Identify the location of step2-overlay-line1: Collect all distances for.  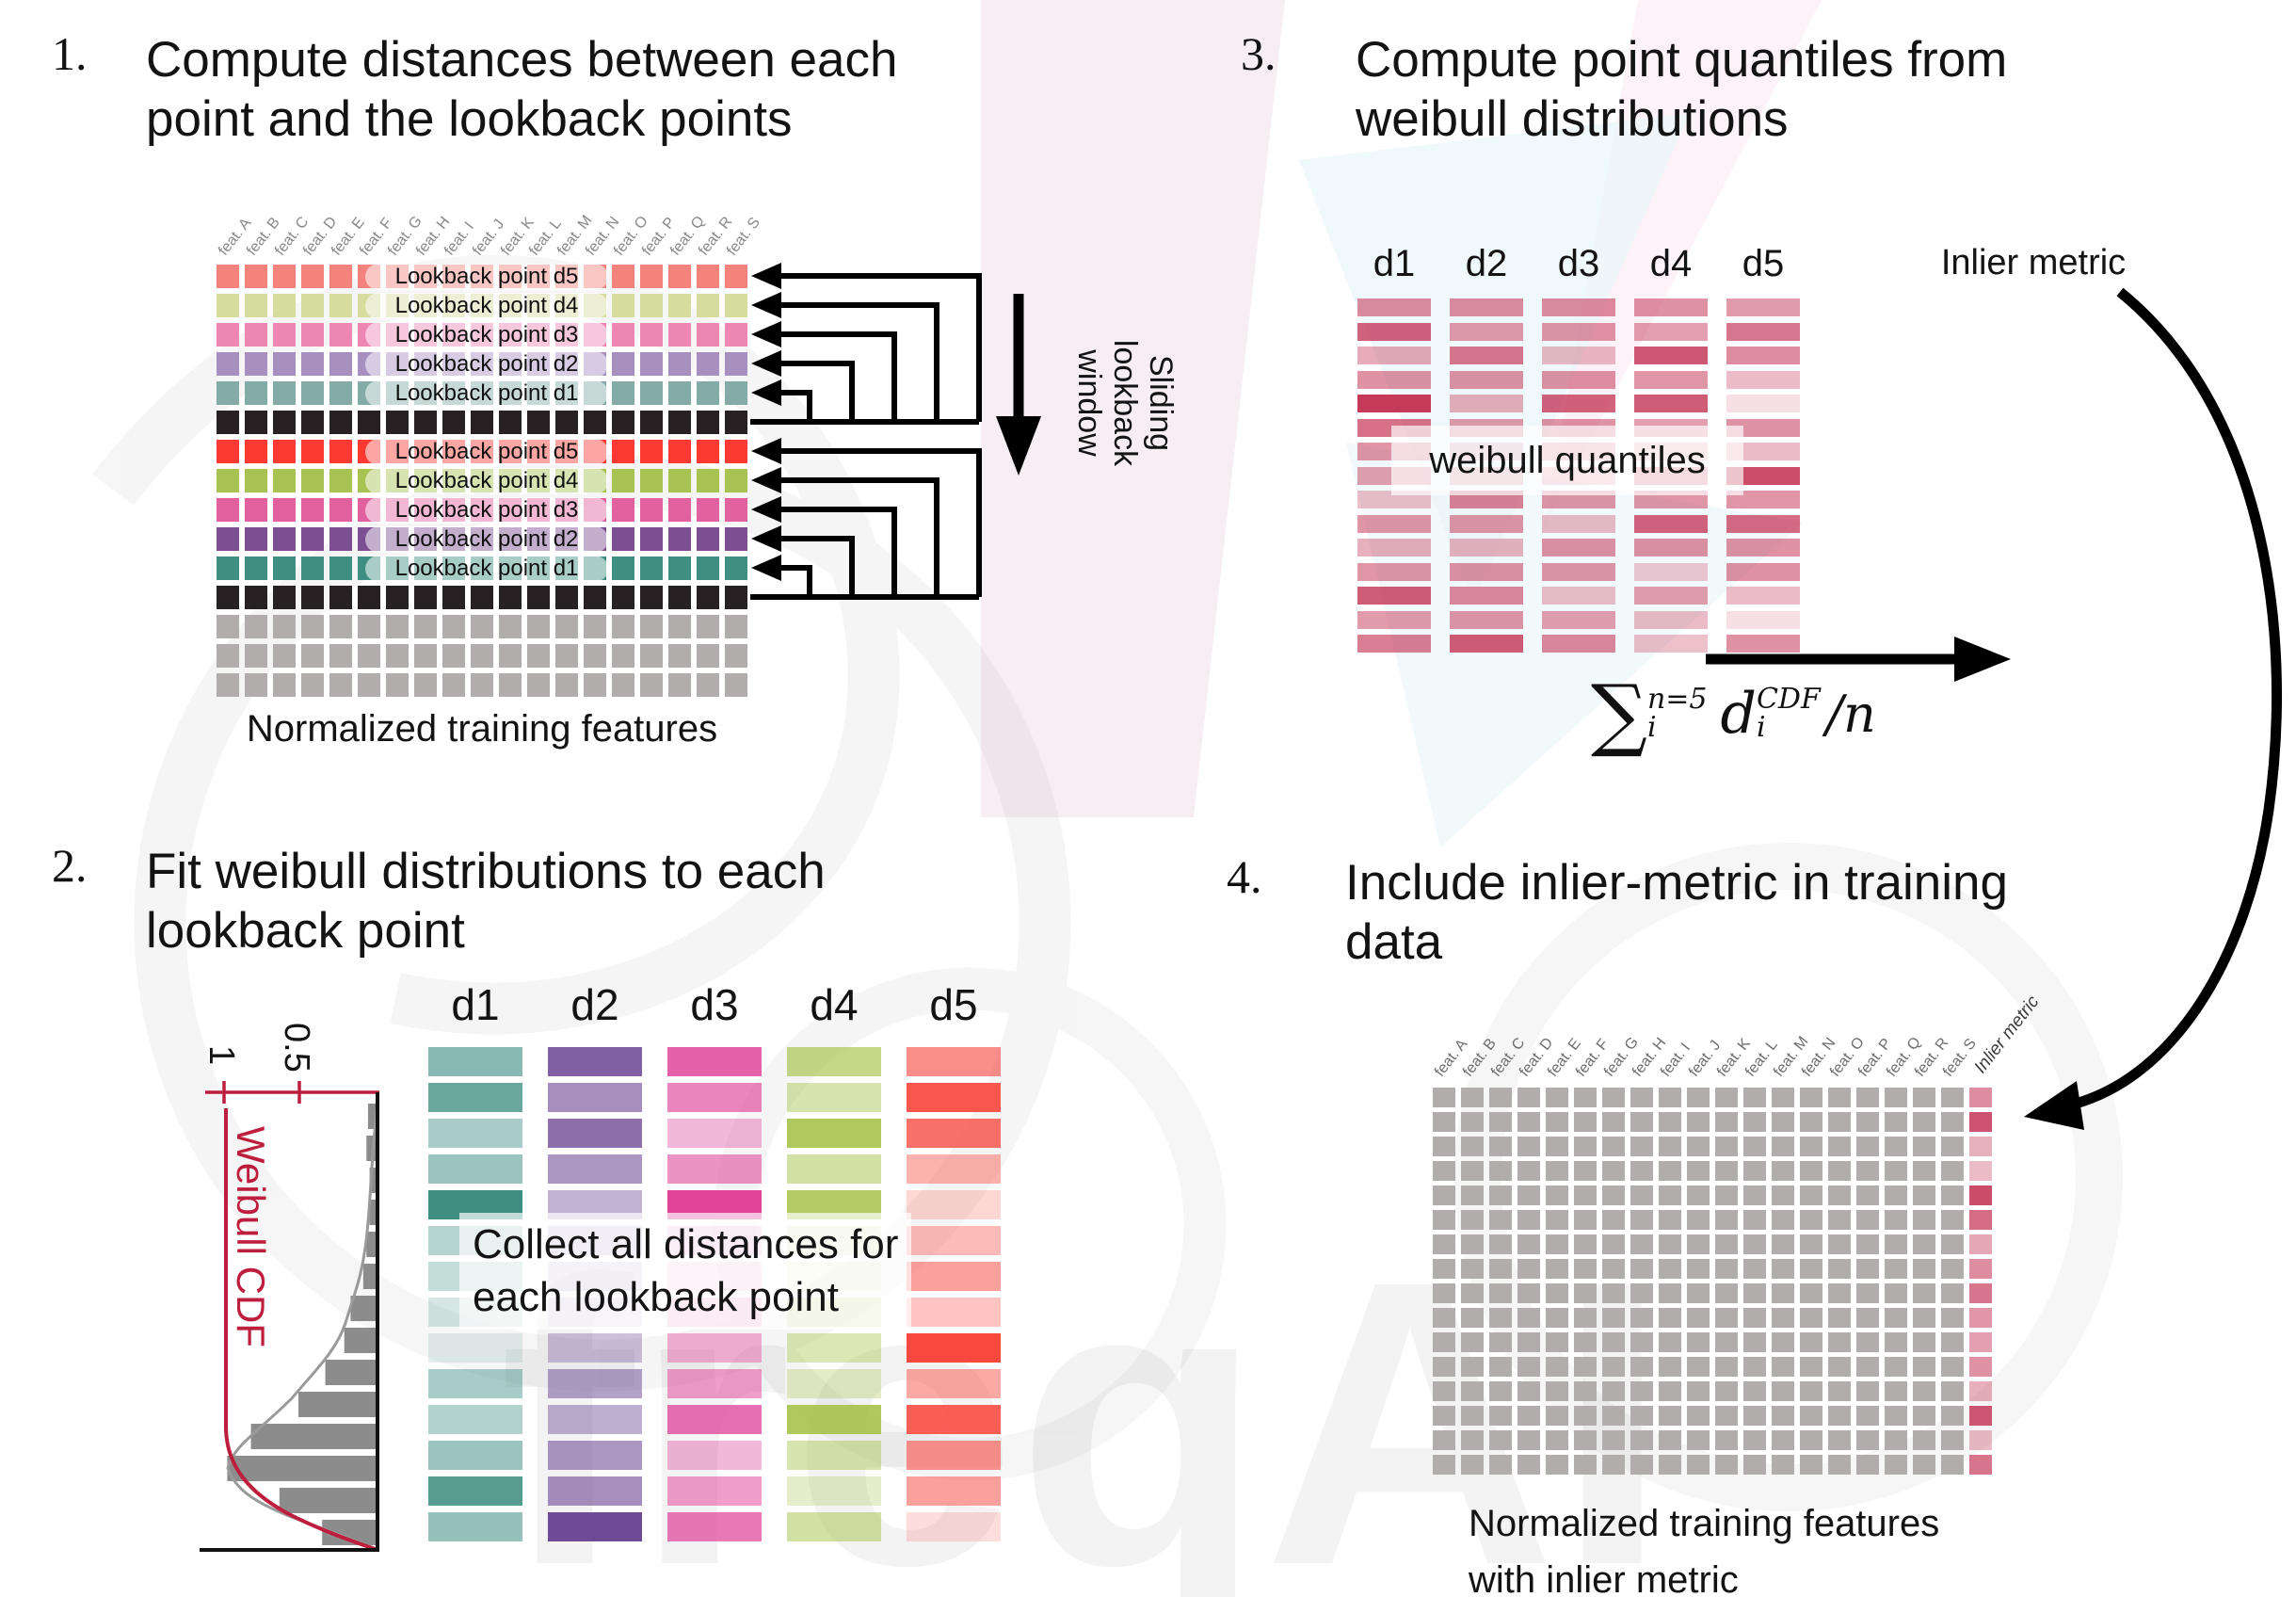
(686, 1244).